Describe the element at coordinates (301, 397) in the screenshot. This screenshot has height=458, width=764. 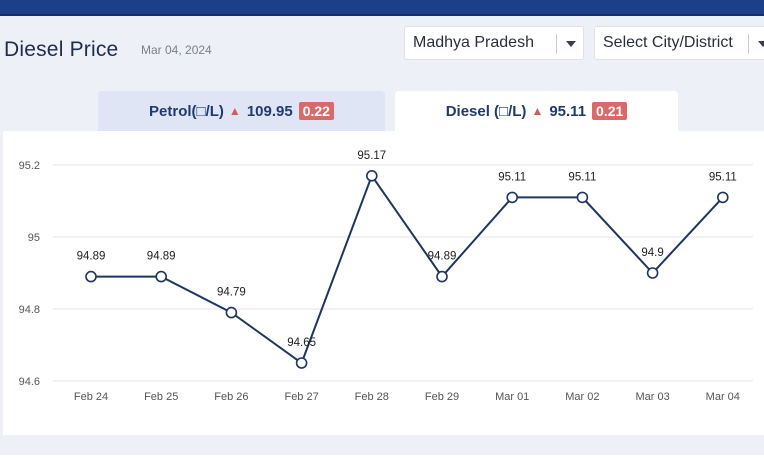
I see `x-tick-label: Feb 27` at that location.